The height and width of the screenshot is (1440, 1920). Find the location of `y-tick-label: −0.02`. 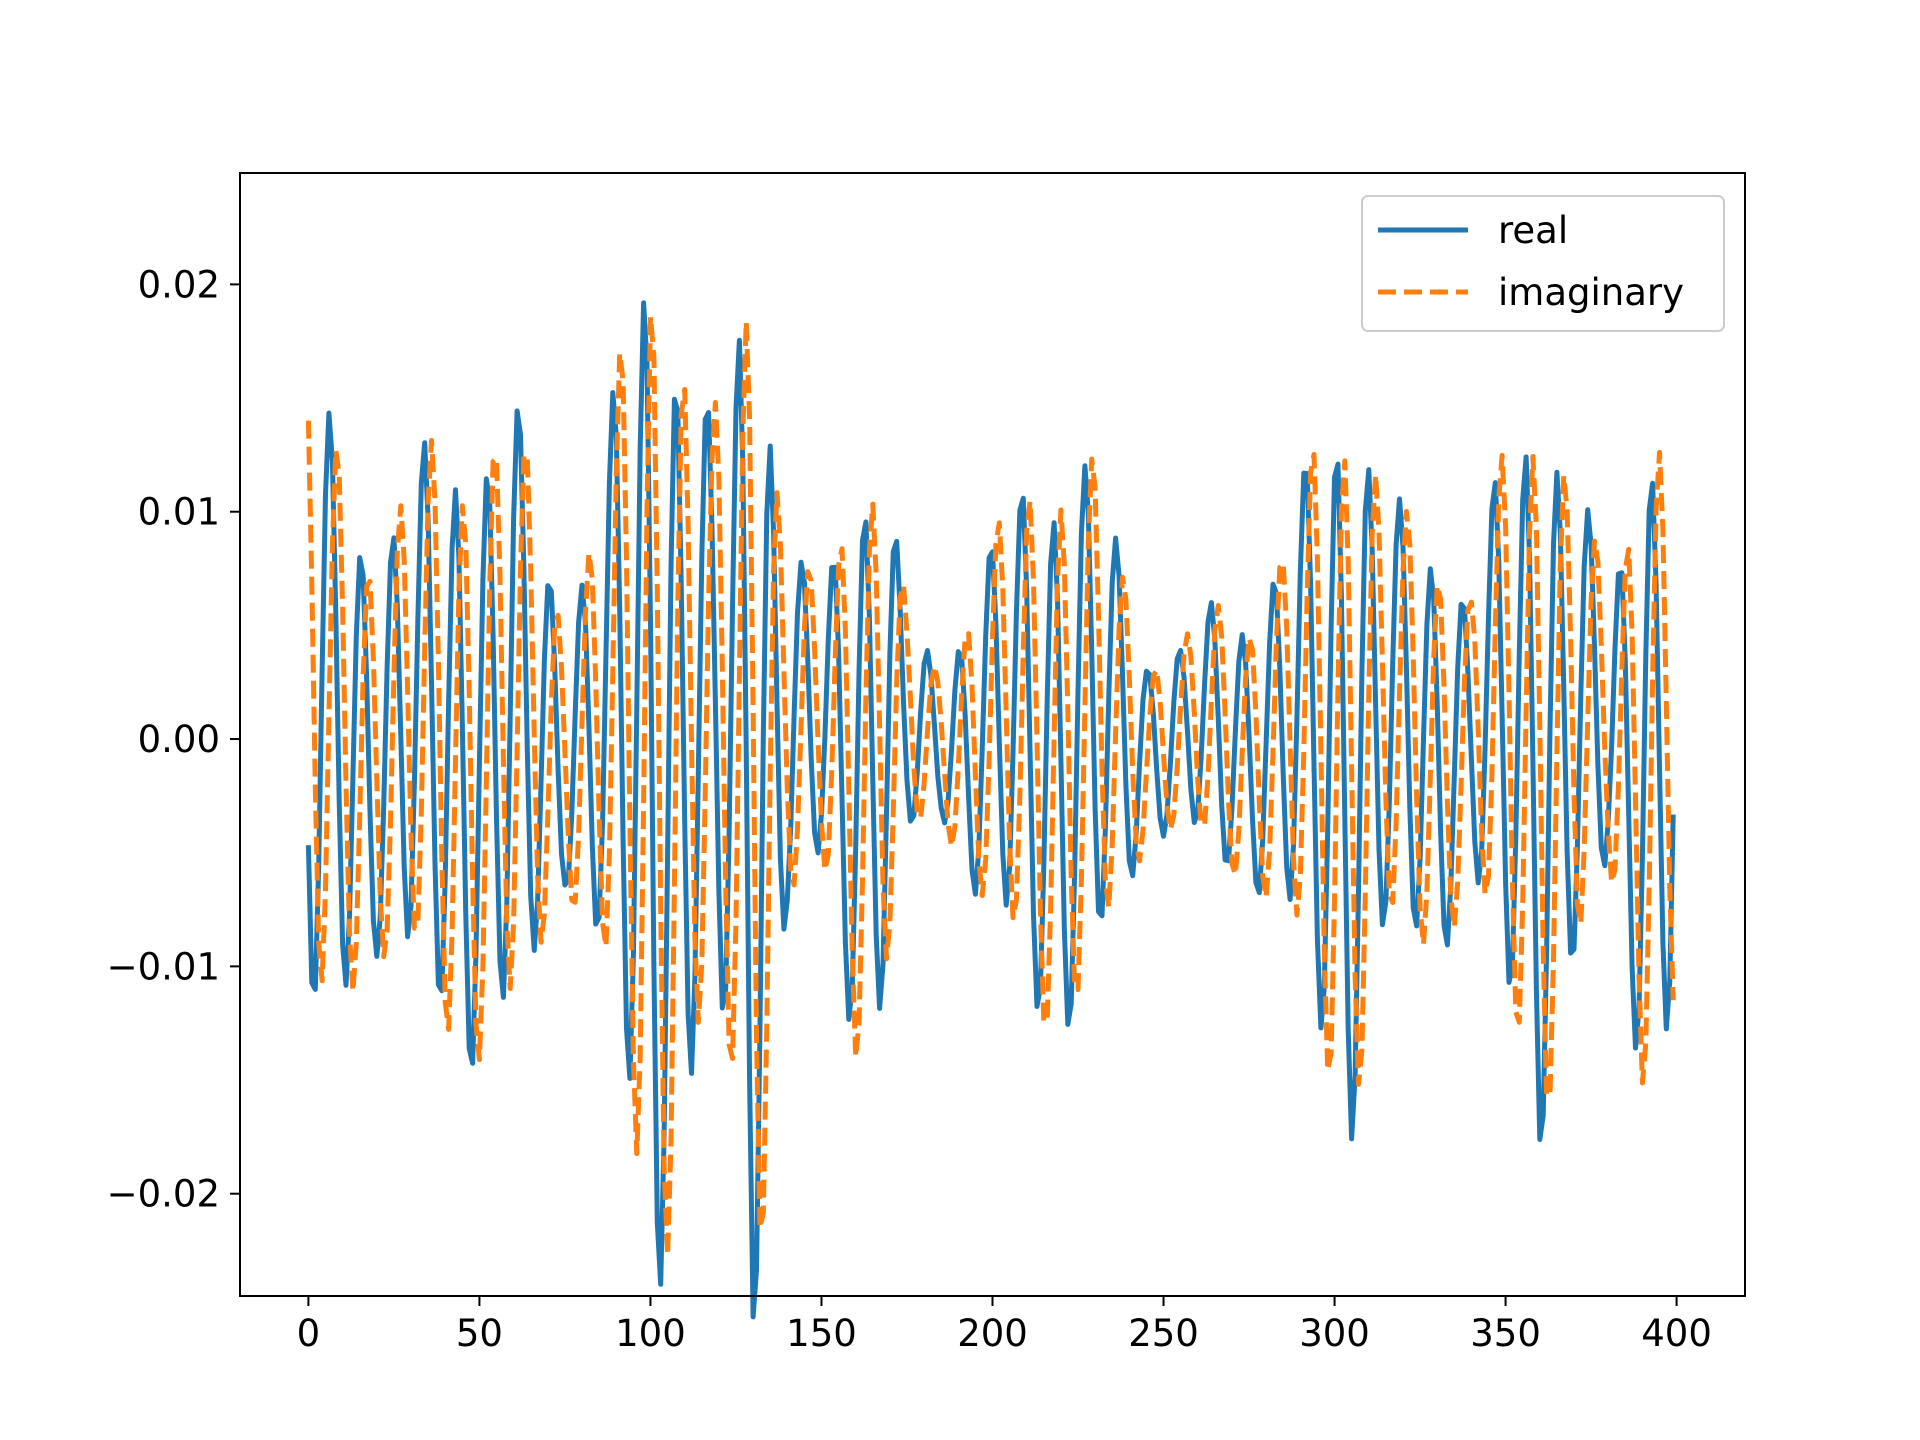

y-tick-label: −0.02 is located at coordinates (163, 1194).